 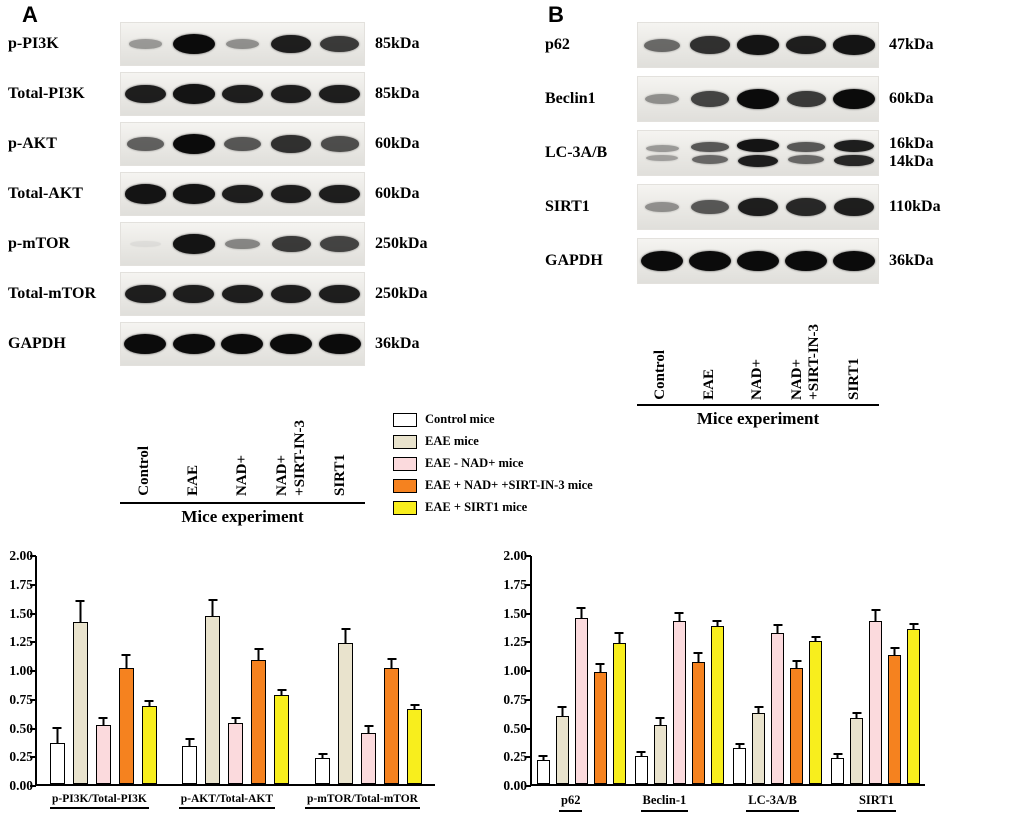 I want to click on y-axis-tick-label: 1.00, so click(x=515, y=670).